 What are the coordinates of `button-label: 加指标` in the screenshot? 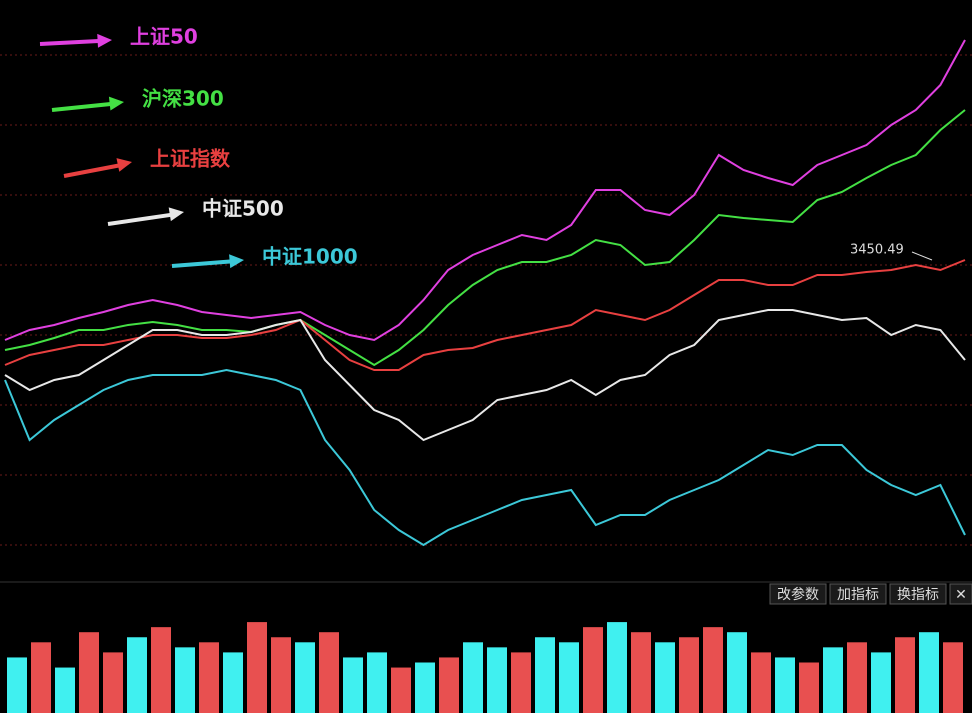 It's located at (858, 595).